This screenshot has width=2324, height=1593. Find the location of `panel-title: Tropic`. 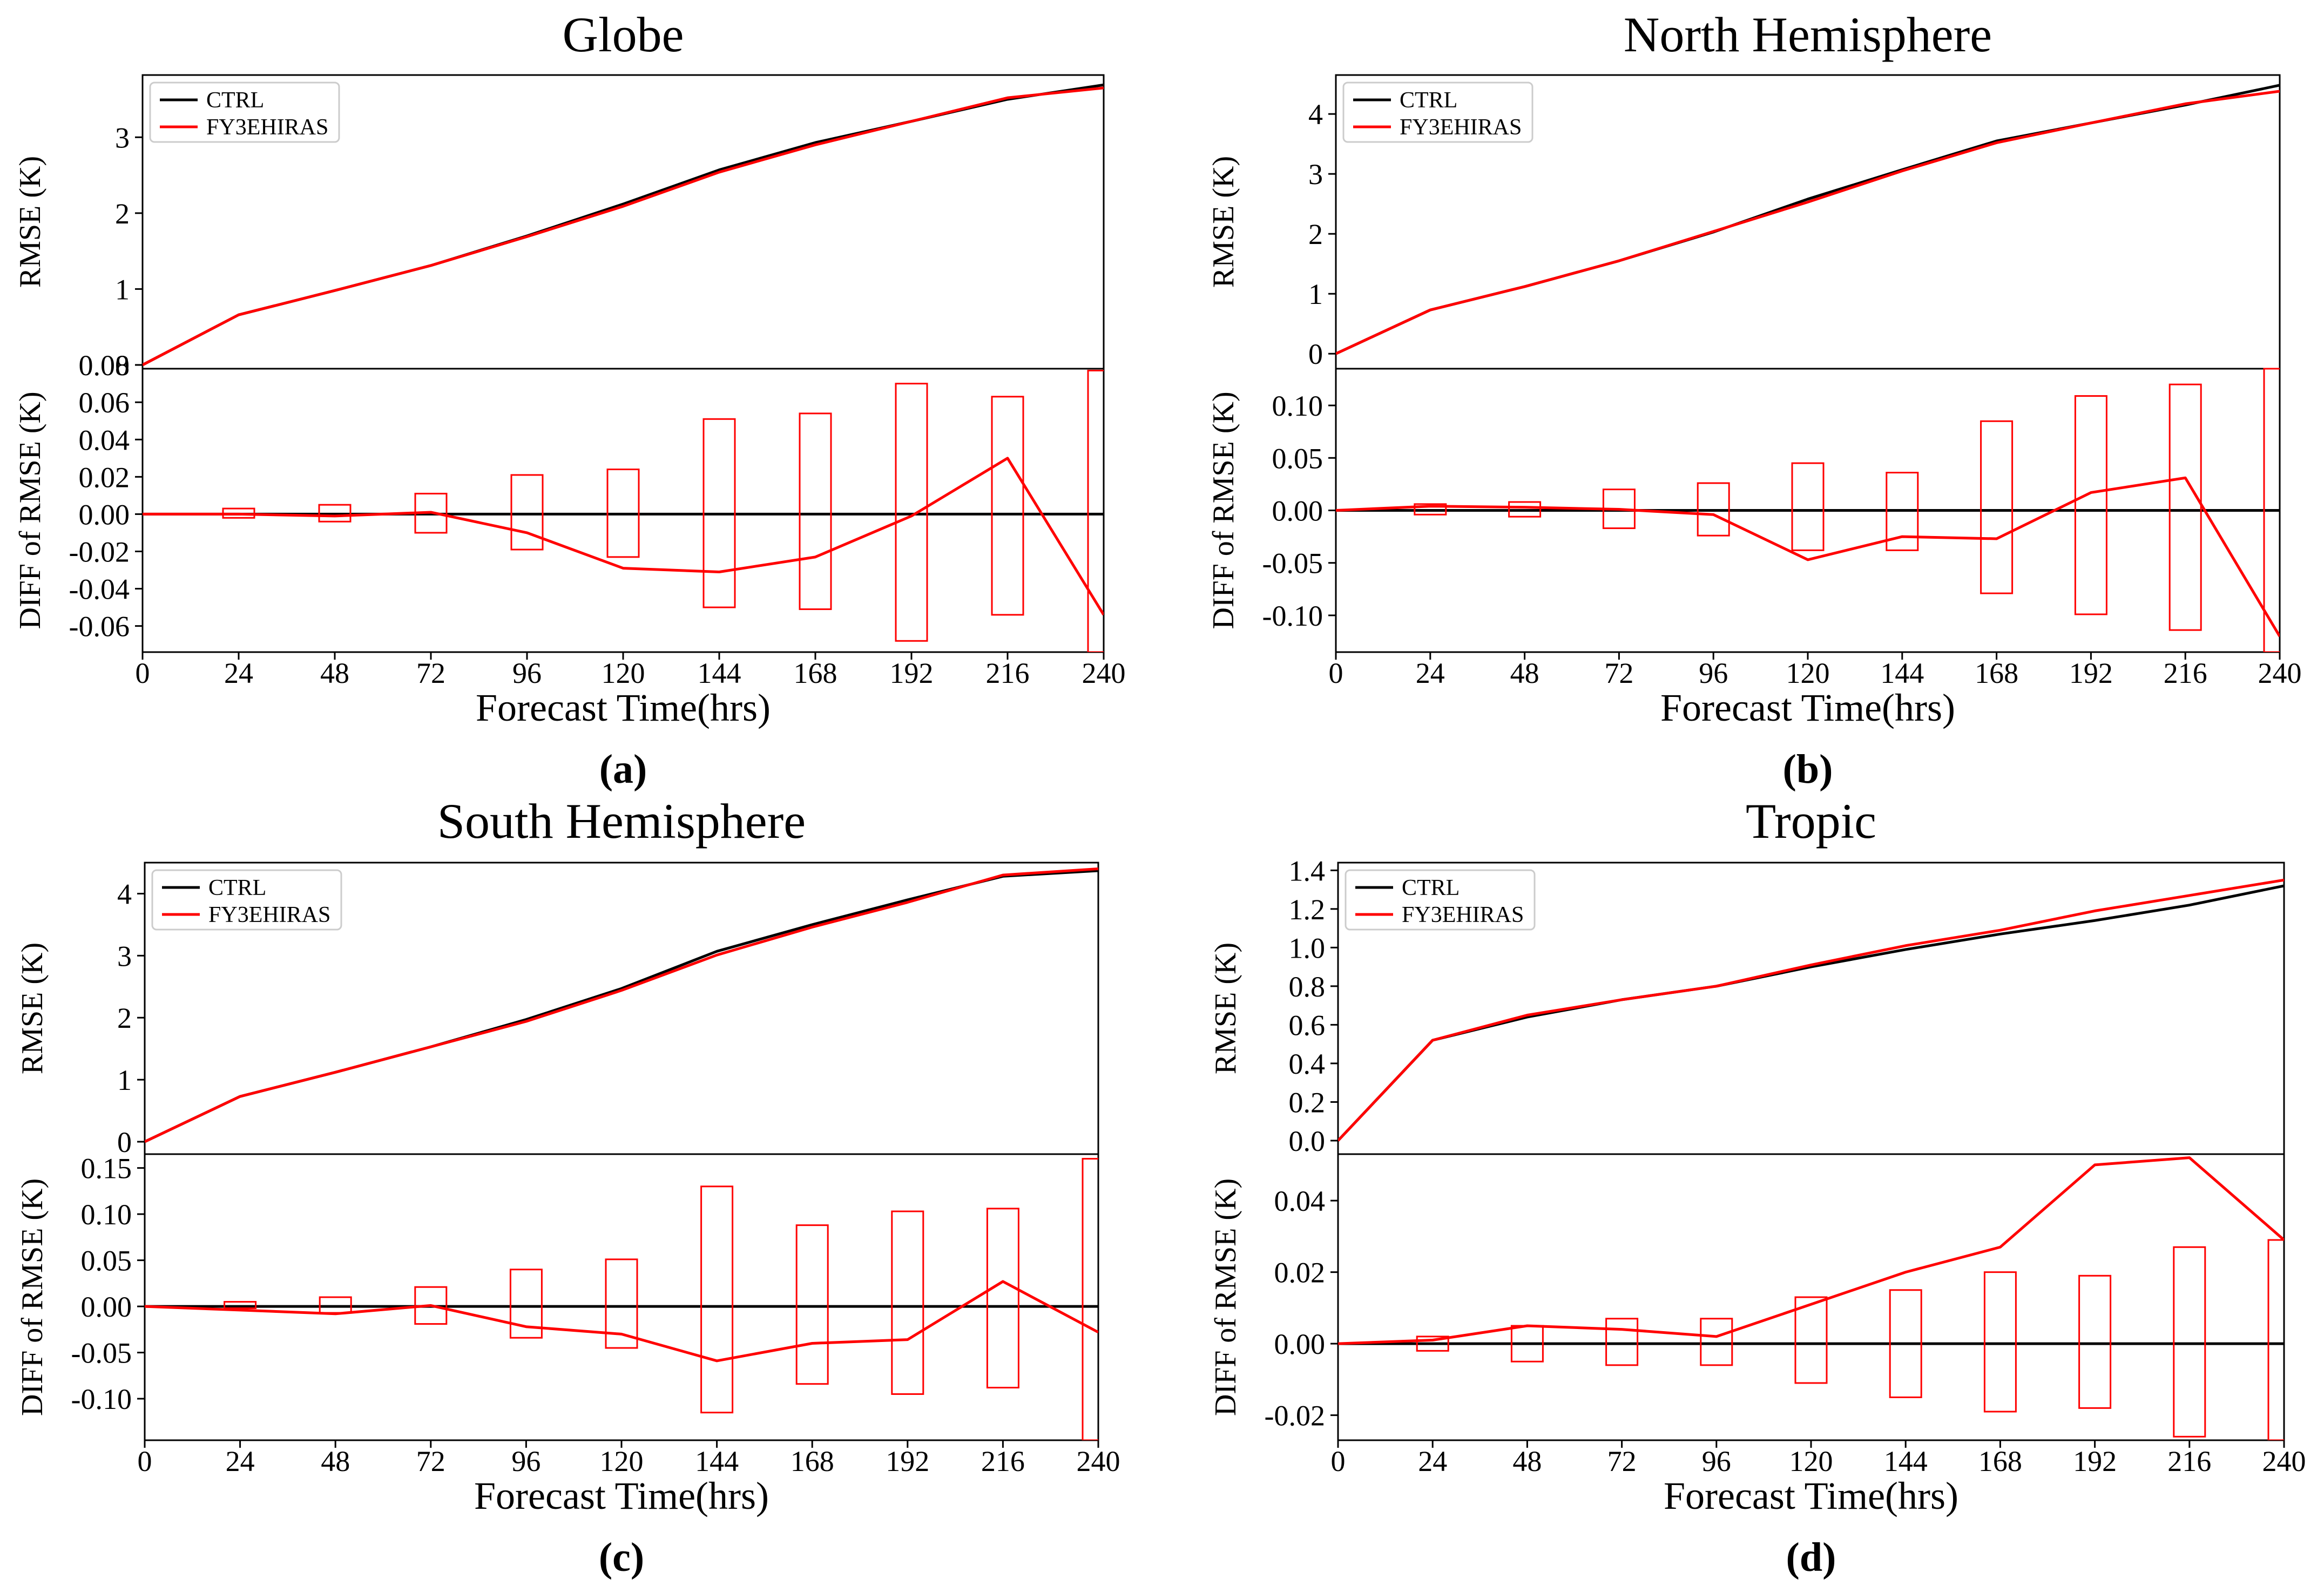

panel-title: Tropic is located at coordinates (1811, 821).